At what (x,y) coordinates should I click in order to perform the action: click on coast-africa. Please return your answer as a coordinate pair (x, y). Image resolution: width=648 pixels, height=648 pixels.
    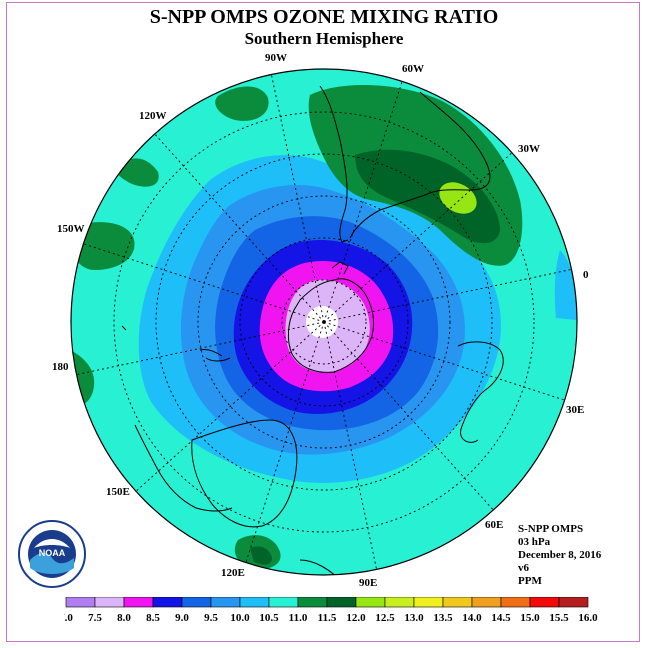
    Looking at the image, I should click on (480, 392).